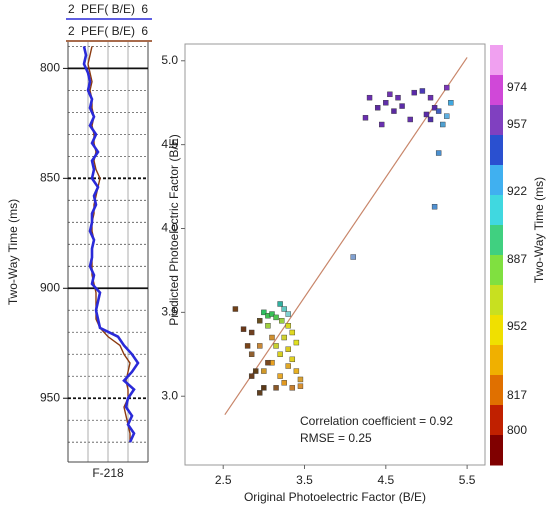 Image resolution: width=550 pixels, height=514 pixels. Describe the element at coordinates (169, 144) in the screenshot. I see `y-tick-label: 4.5` at that location.